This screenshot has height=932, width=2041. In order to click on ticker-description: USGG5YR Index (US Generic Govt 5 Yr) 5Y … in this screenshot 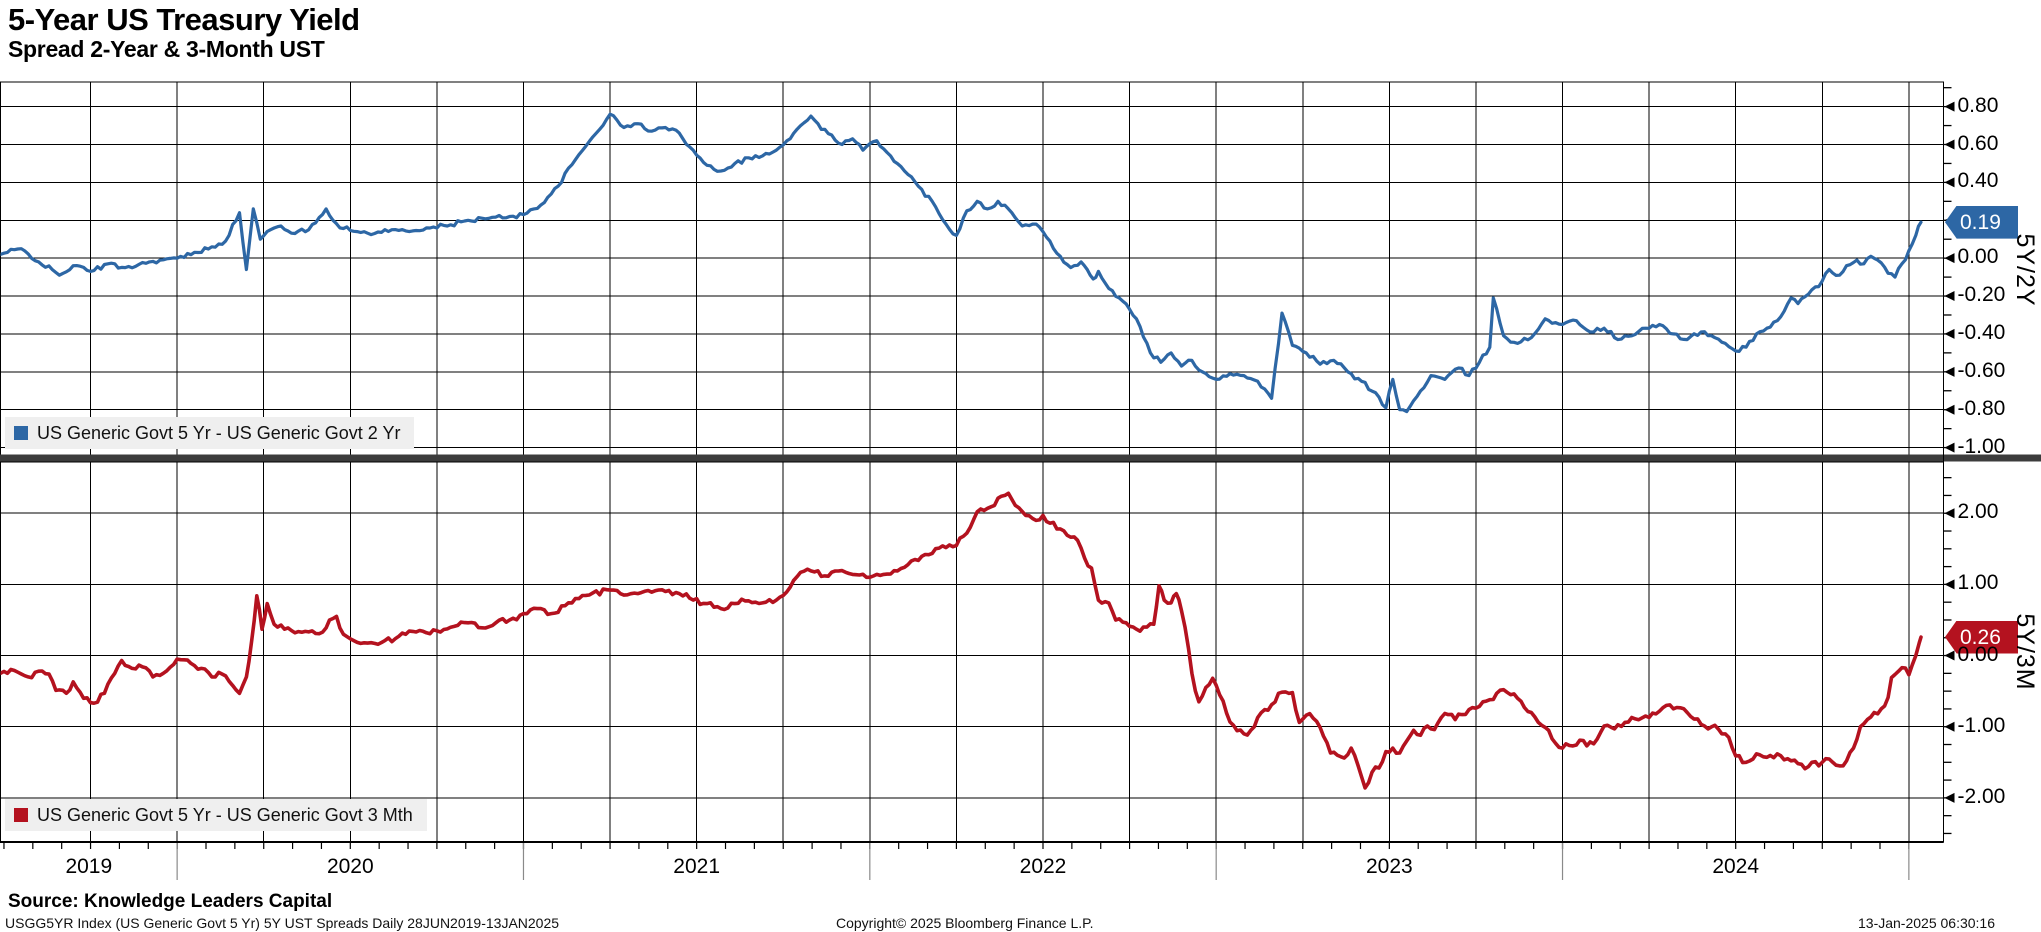, I will do `click(282, 923)`.